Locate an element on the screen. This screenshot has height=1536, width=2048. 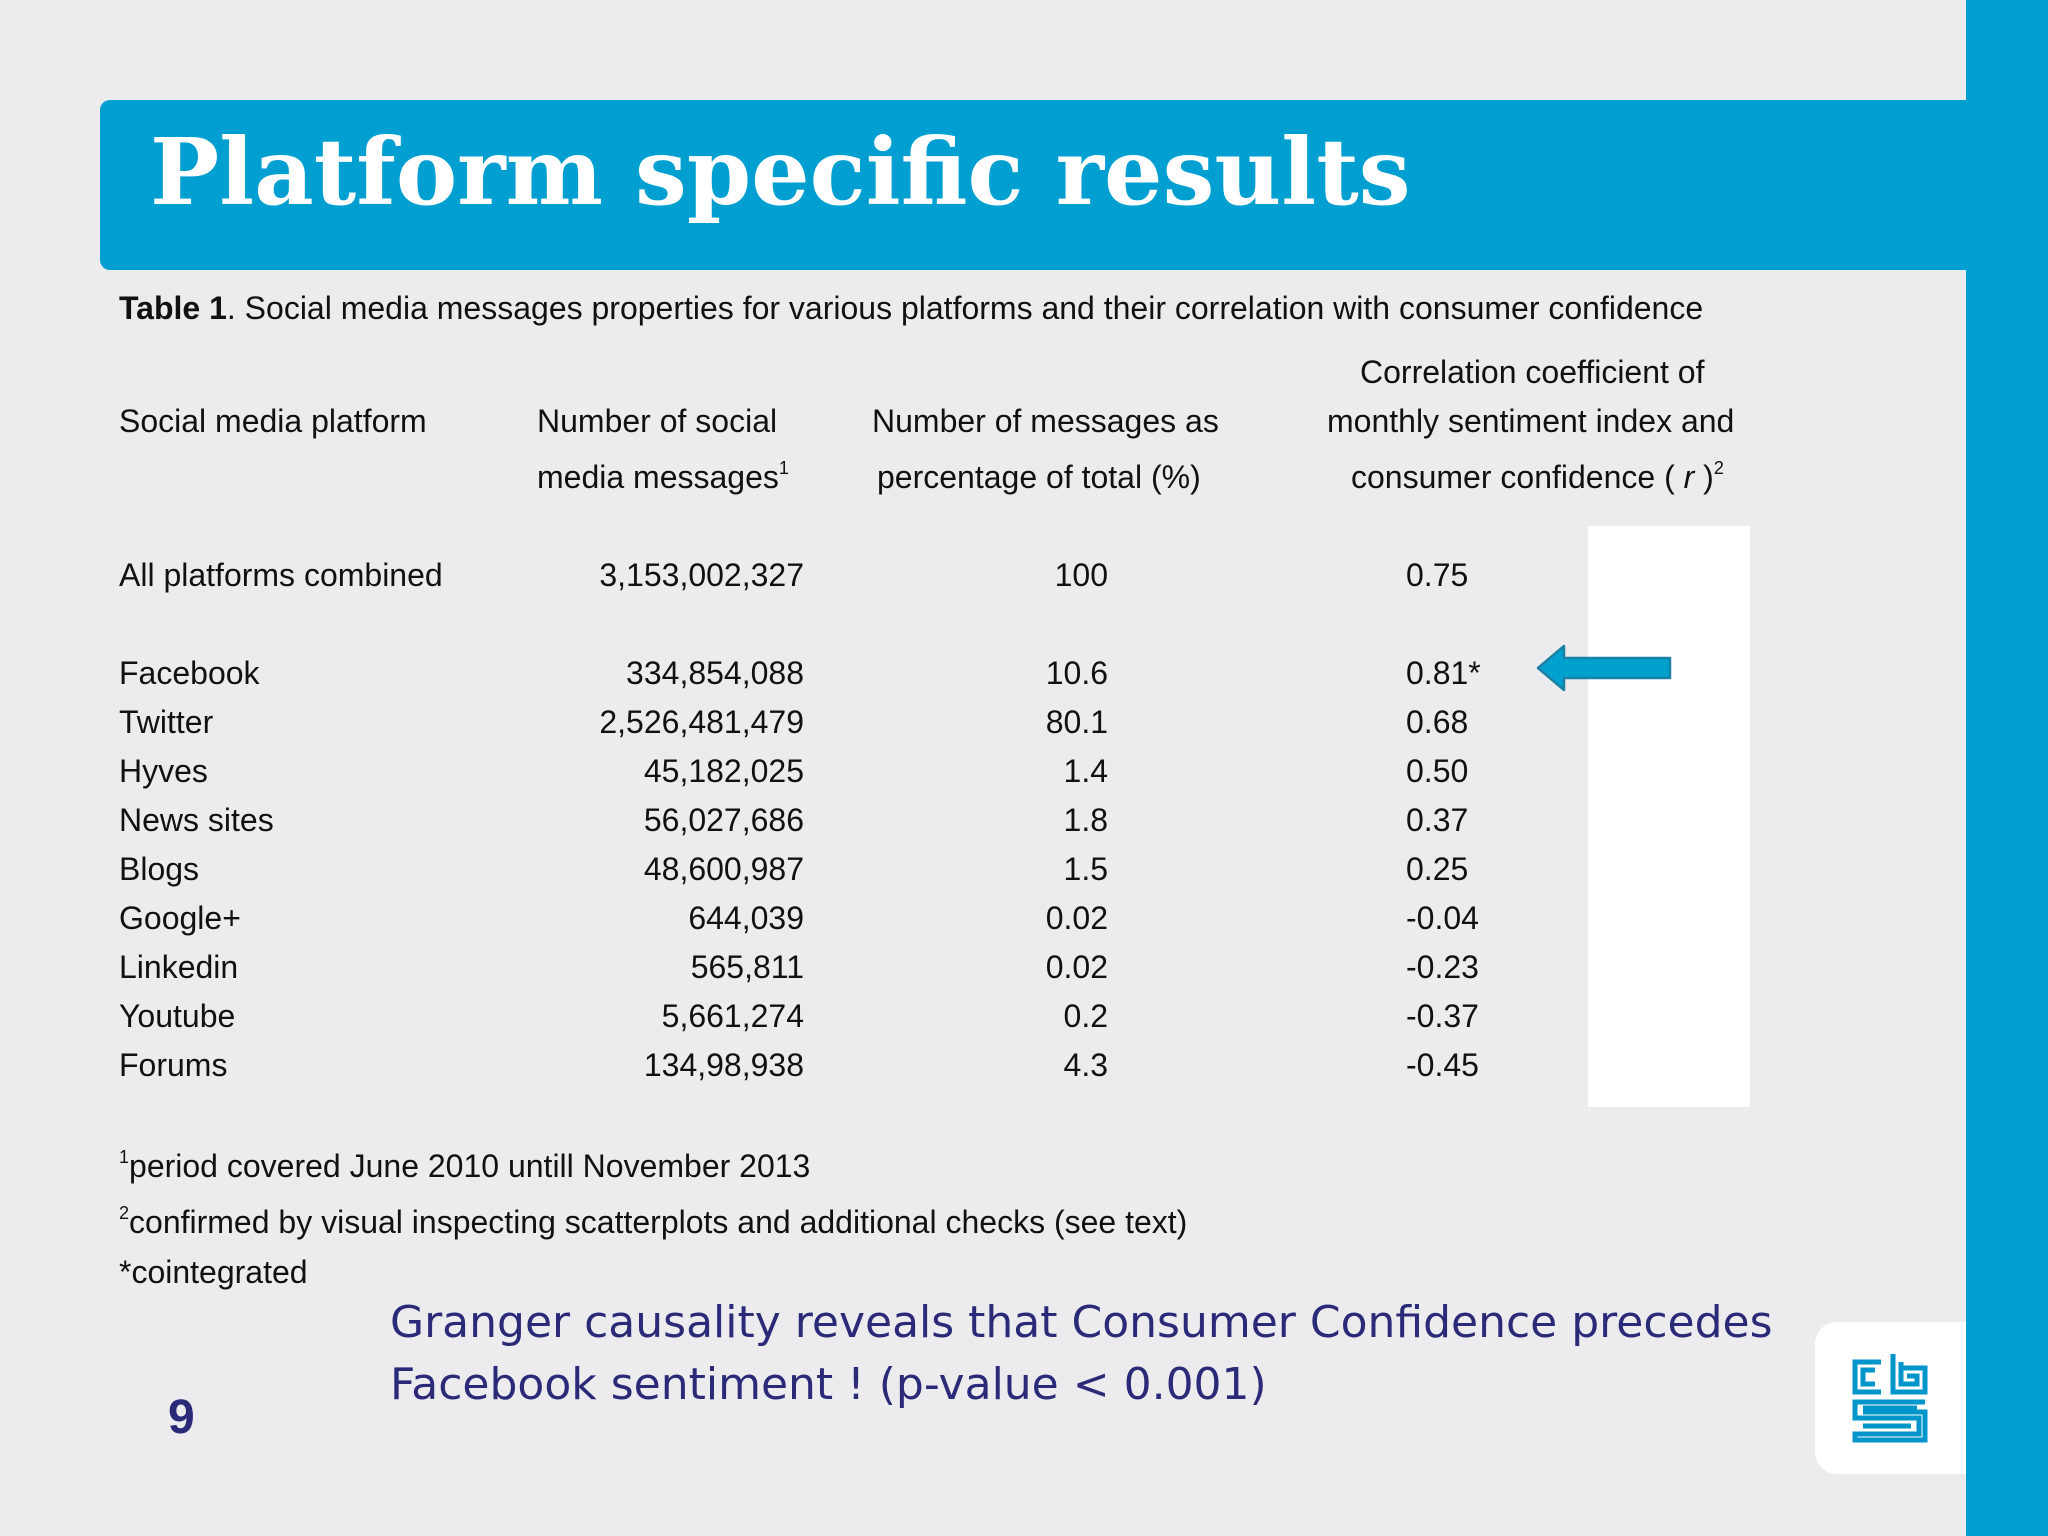
row-platform: Hyves is located at coordinates (163, 771).